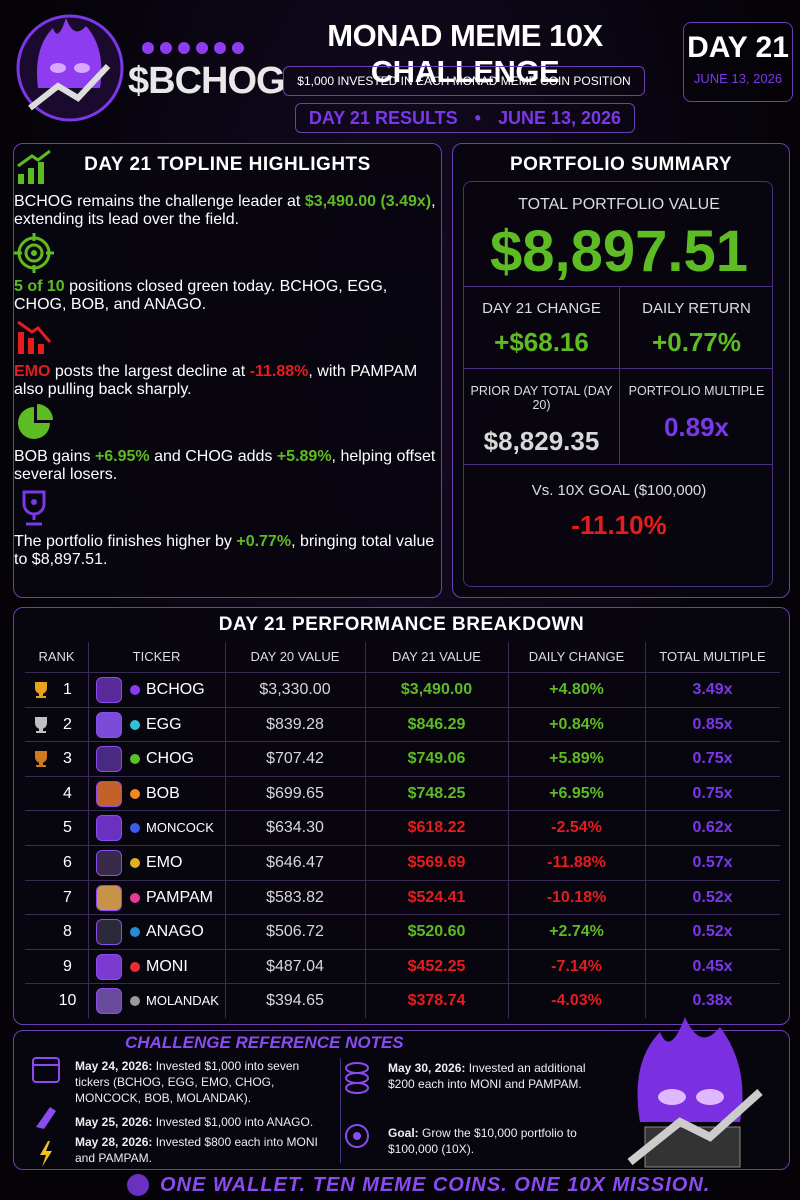 The image size is (800, 1200). I want to click on table-row: 5 MONCOCK $634.30 $618.22 -2.54% 0.62x, so click(402, 827).